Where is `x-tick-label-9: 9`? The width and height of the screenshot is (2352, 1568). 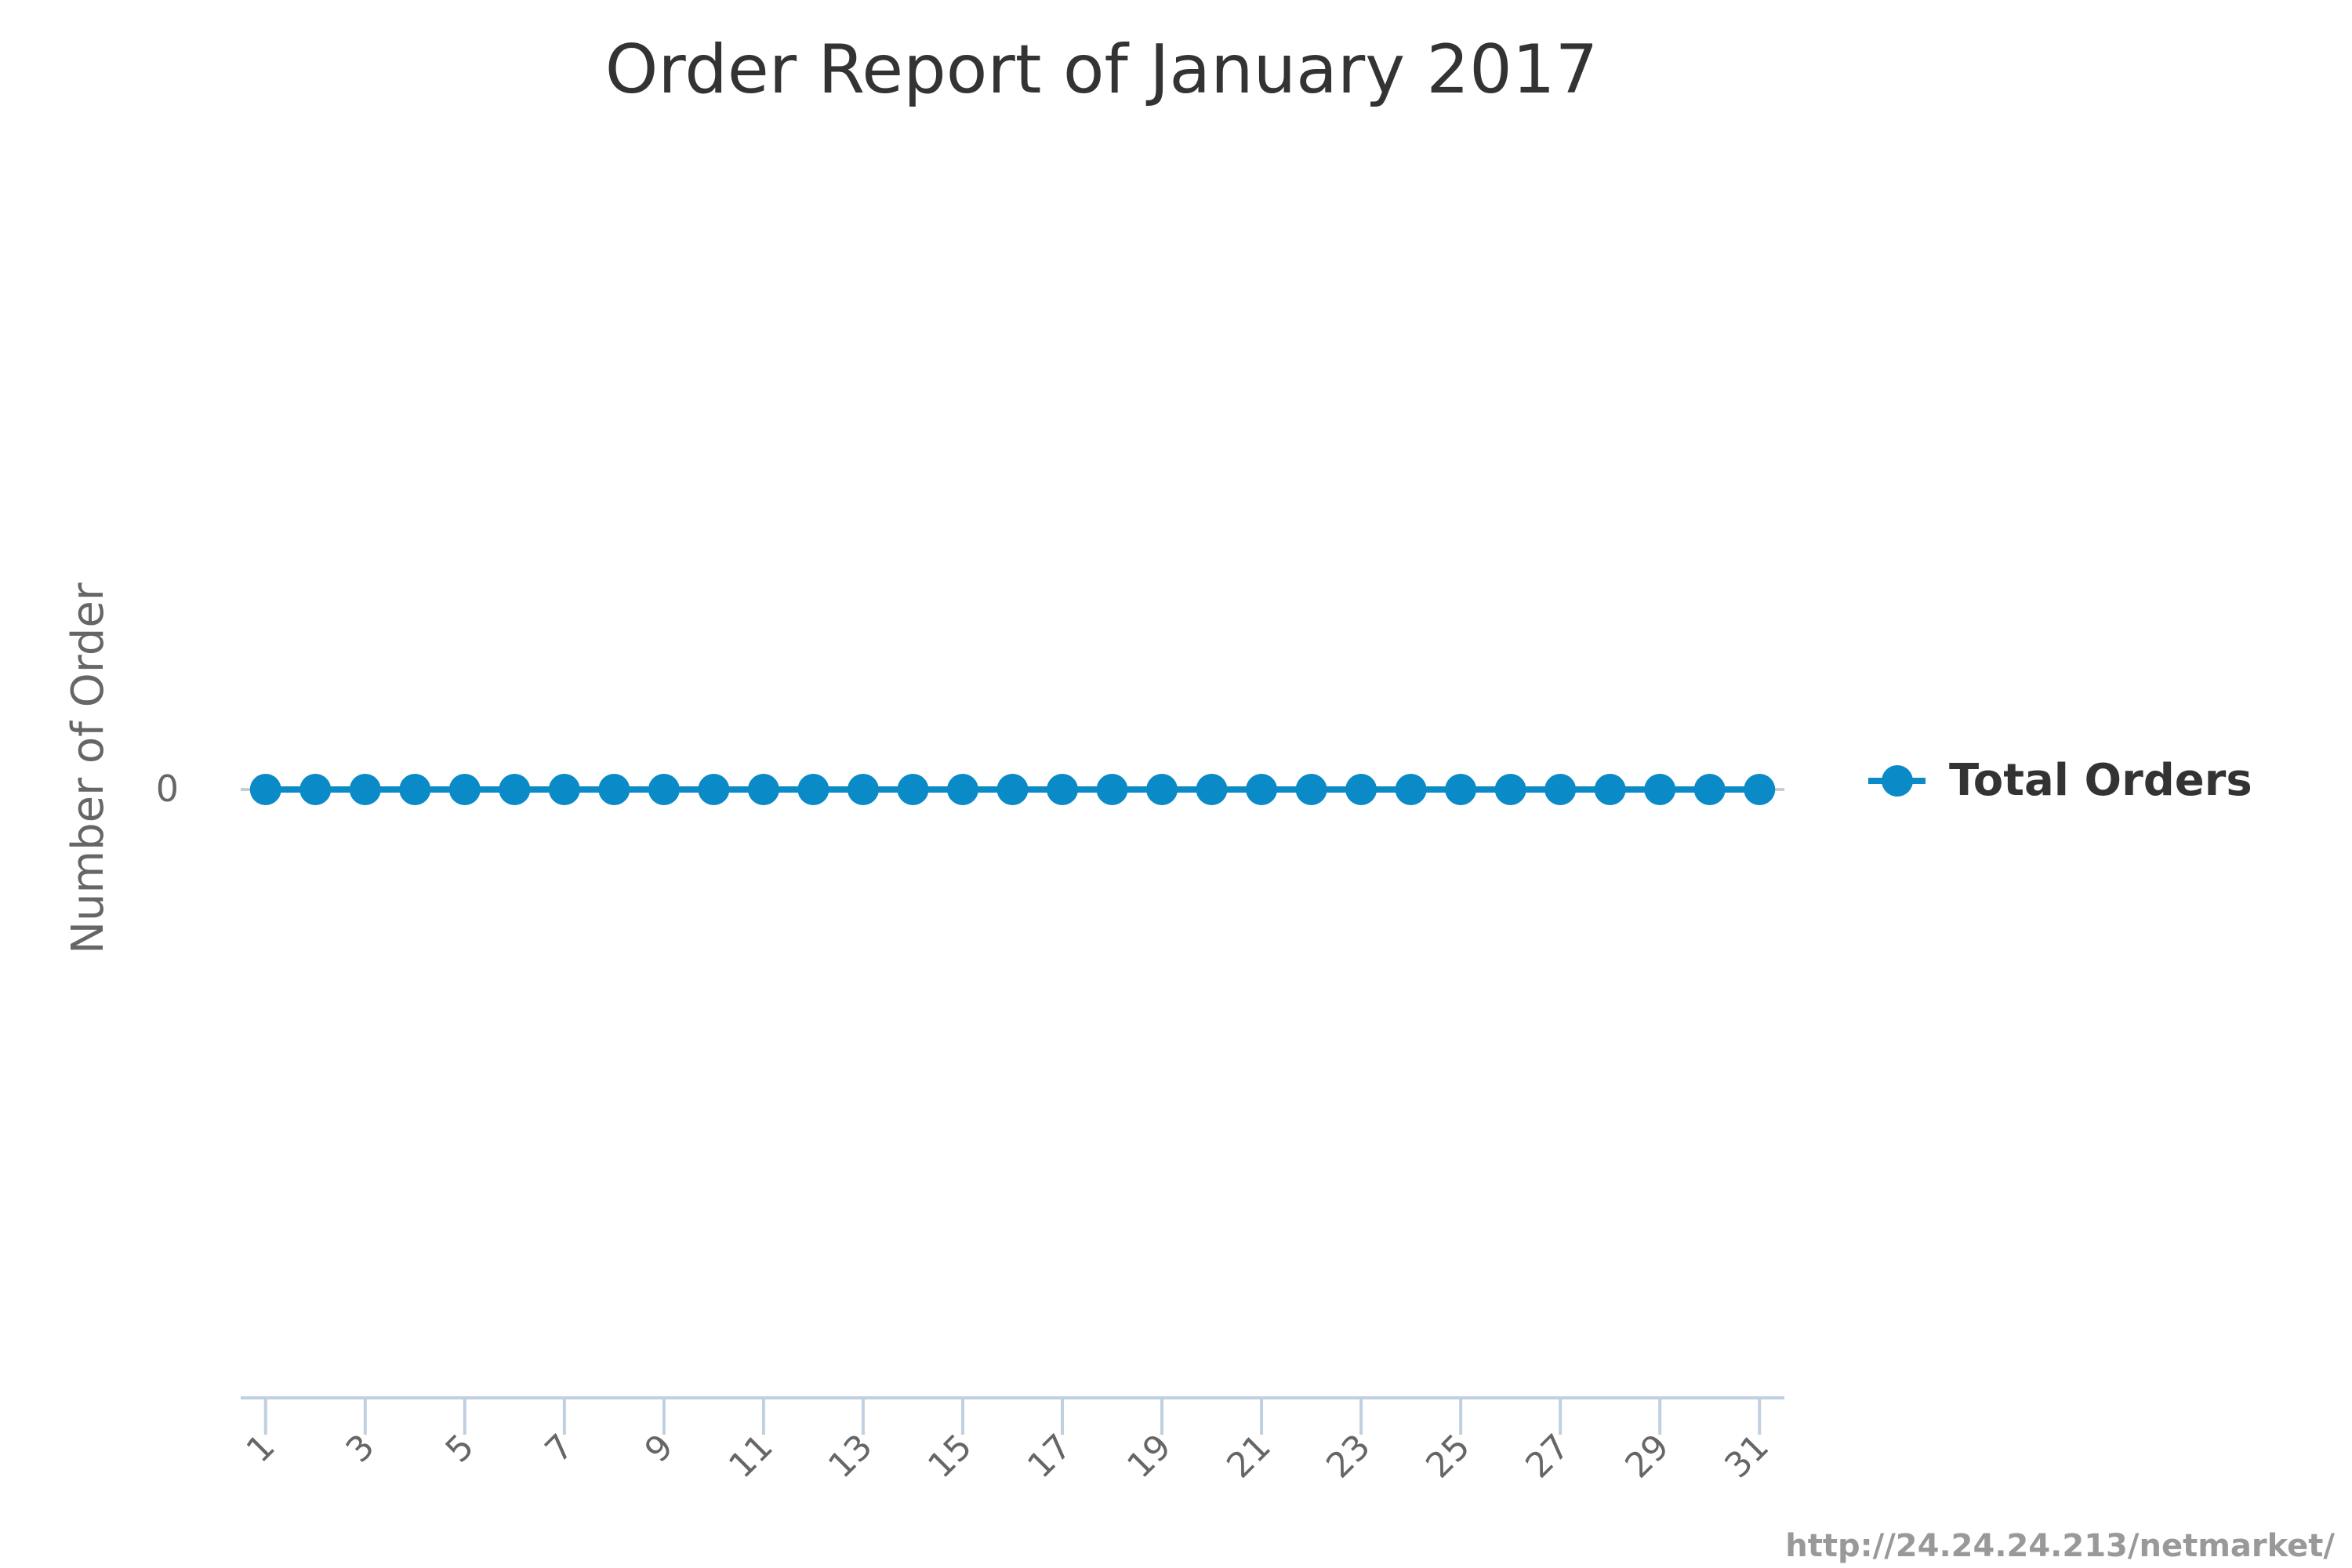
x-tick-label-9: 9 is located at coordinates (659, 1449).